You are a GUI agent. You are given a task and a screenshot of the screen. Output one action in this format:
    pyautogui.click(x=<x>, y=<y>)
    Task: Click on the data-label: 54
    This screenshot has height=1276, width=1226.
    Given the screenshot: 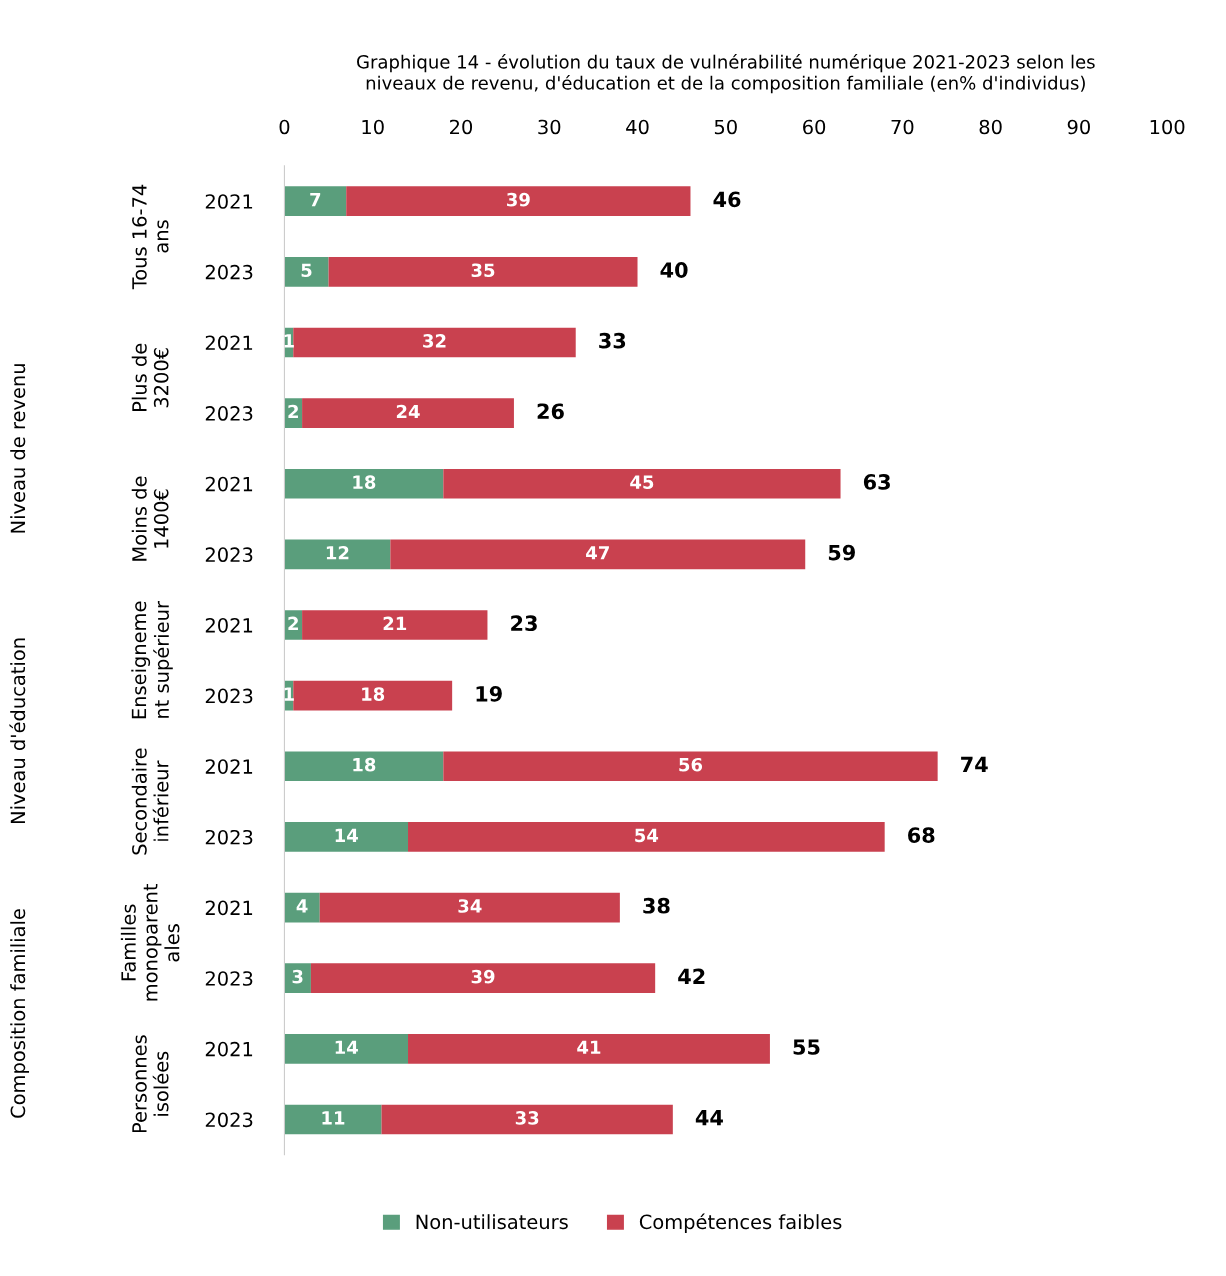 What is the action you would take?
    pyautogui.click(x=647, y=835)
    